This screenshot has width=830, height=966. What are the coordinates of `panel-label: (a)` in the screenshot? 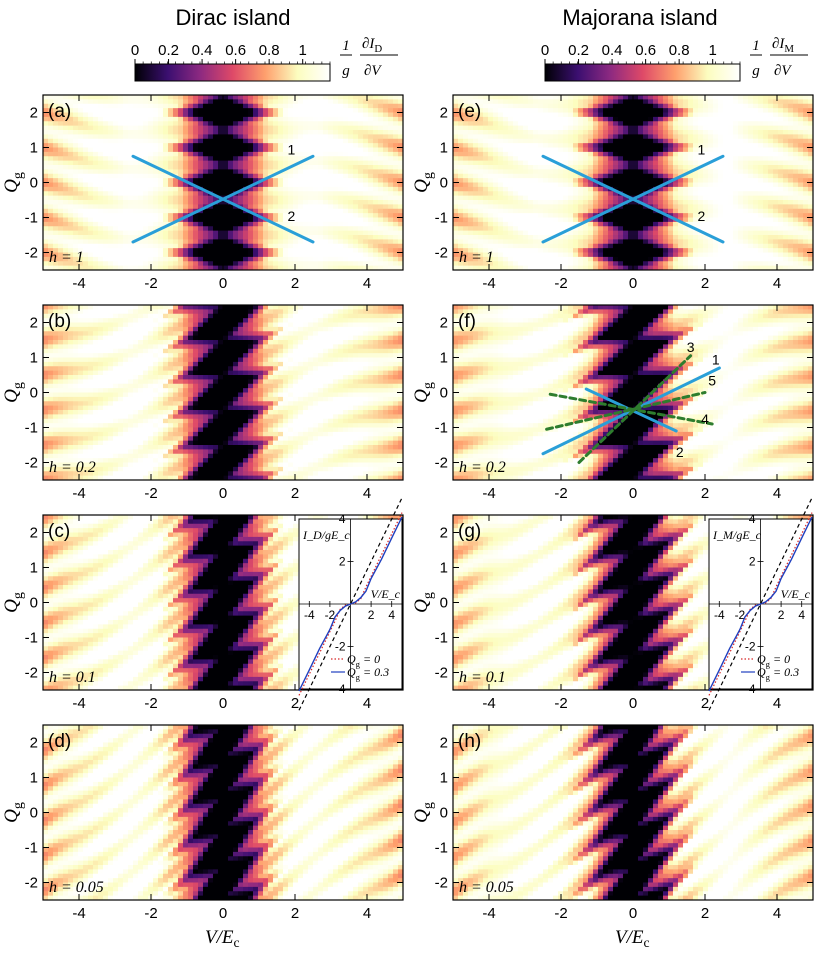 It's located at (59, 111).